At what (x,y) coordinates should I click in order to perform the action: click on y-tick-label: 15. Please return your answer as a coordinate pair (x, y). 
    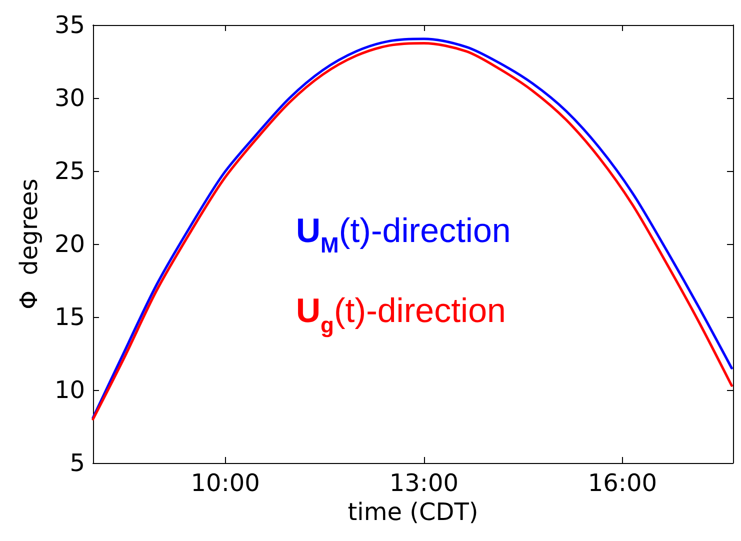
    Looking at the image, I should click on (69, 317).